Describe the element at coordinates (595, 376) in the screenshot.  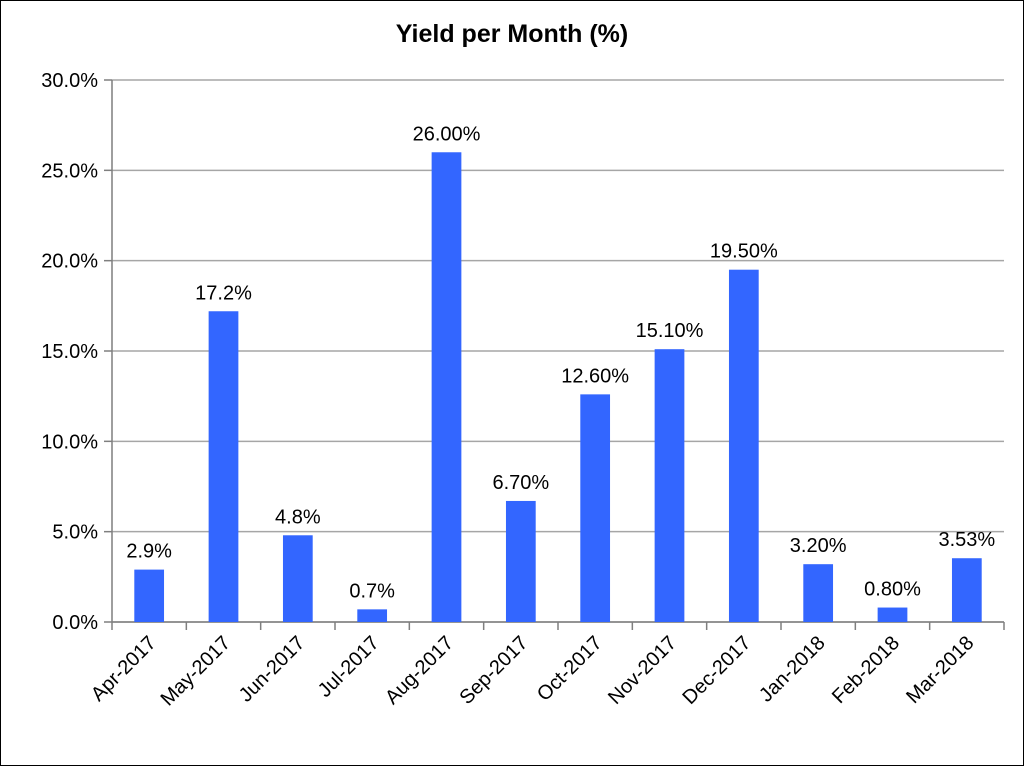
I see `data-label: 12.60%` at that location.